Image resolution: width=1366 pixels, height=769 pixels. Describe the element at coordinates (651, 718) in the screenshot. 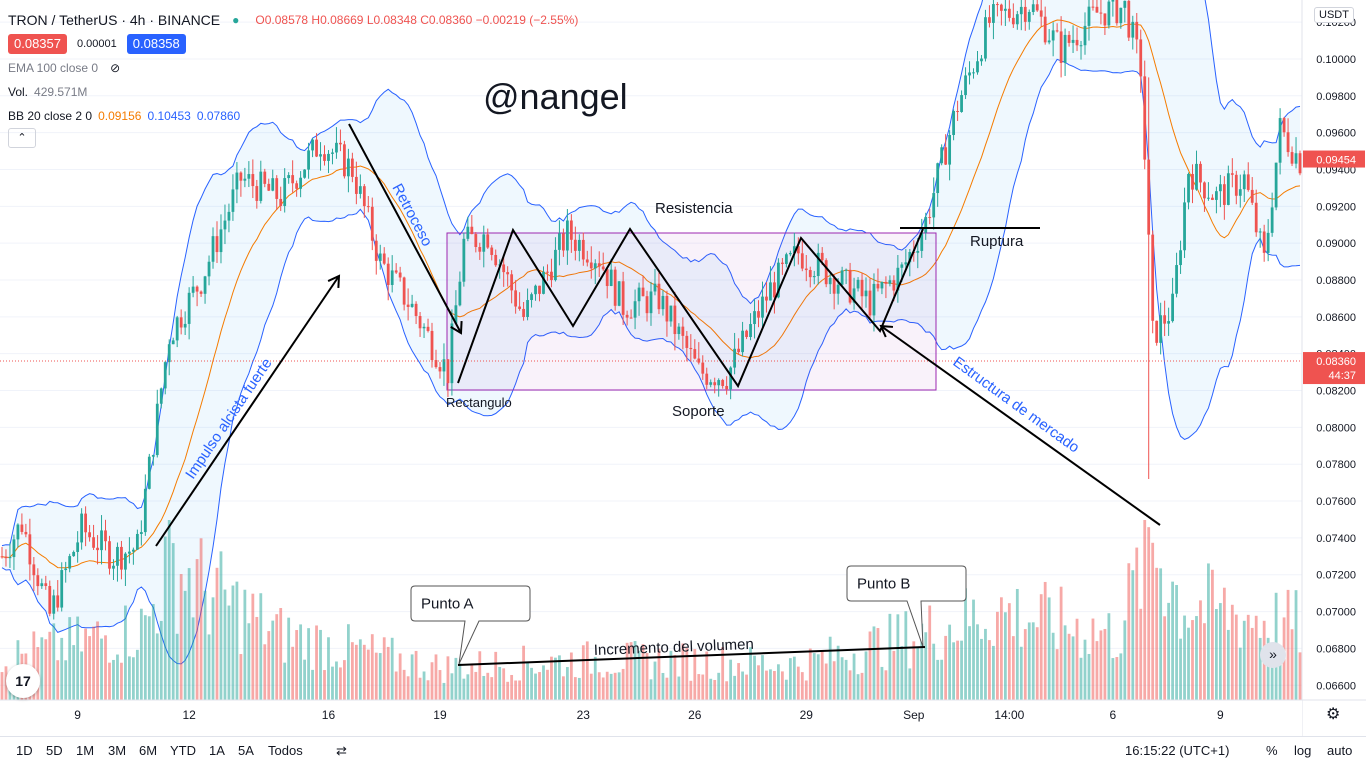

I see `time-axis-bg` at that location.